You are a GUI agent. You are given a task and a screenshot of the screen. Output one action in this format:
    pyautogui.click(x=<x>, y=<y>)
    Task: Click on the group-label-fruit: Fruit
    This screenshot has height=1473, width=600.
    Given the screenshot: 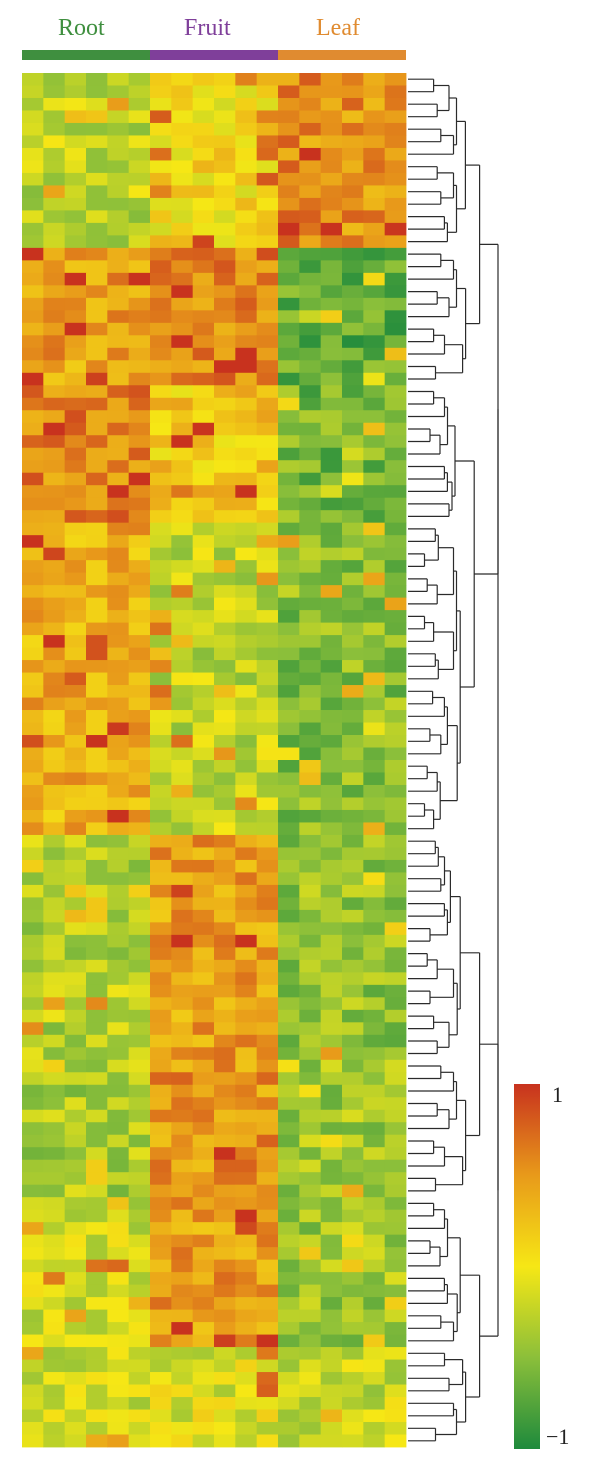 What is the action you would take?
    pyautogui.click(x=207, y=28)
    